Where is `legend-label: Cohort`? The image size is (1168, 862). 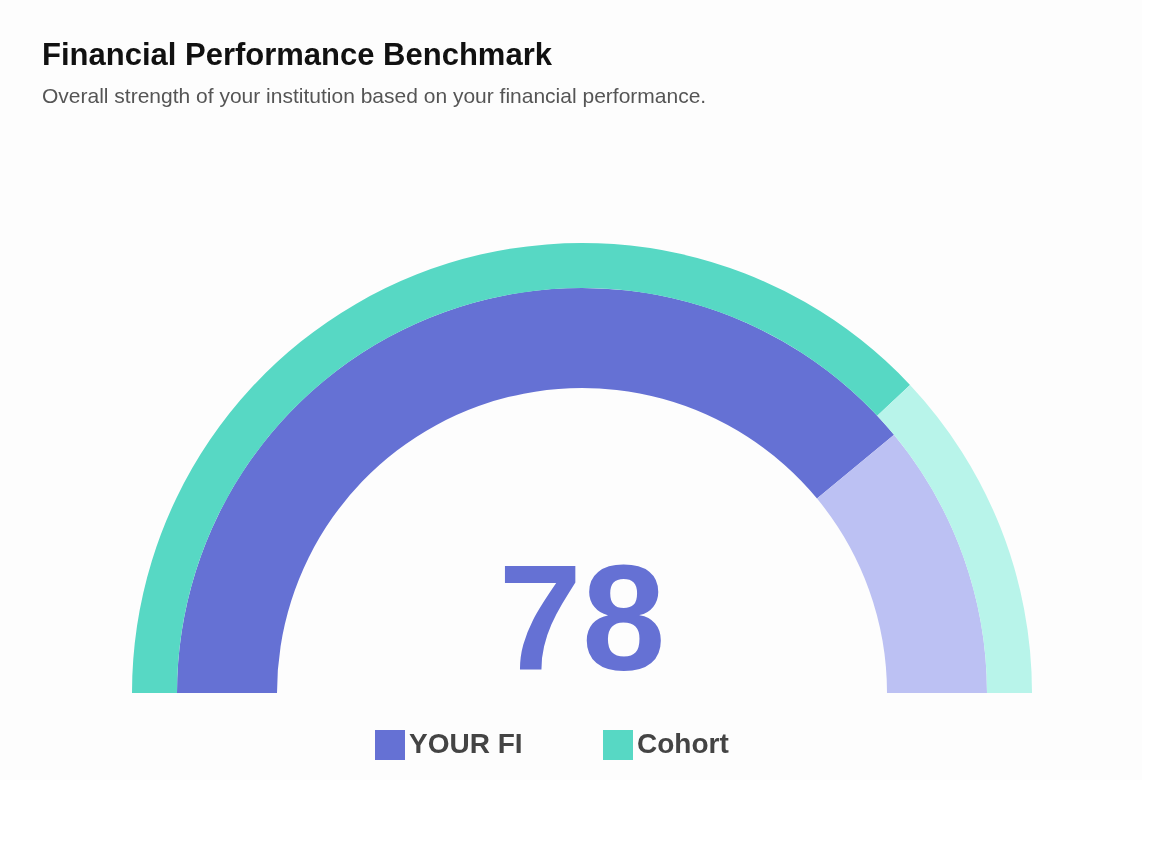
legend-label: Cohort is located at coordinates (683, 743).